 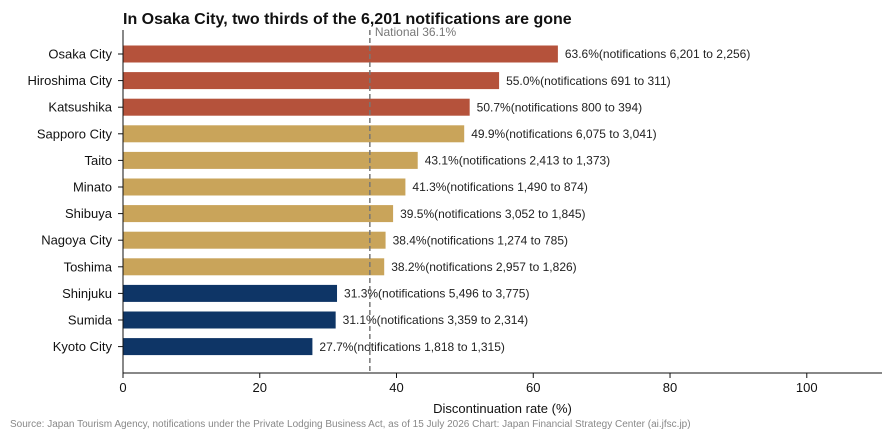 What do you see at coordinates (533, 387) in the screenshot?
I see `x-tick-label: 60` at bounding box center [533, 387].